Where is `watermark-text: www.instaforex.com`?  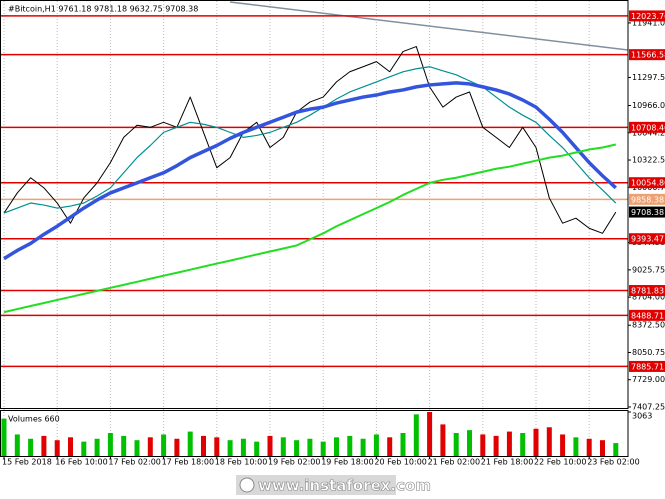
watermark-text: www.instaforex.com is located at coordinates (344, 486).